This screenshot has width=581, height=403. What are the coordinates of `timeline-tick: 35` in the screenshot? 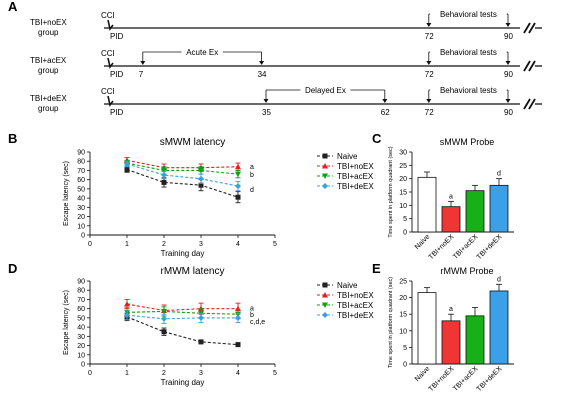 It's located at (266, 112).